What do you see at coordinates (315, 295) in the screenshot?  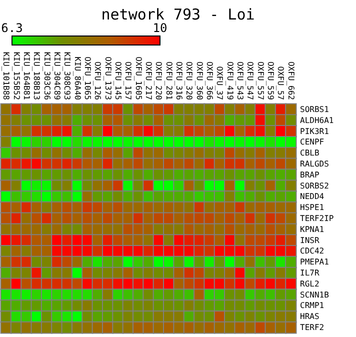 I see `y-tick-label: SCNN1B` at bounding box center [315, 295].